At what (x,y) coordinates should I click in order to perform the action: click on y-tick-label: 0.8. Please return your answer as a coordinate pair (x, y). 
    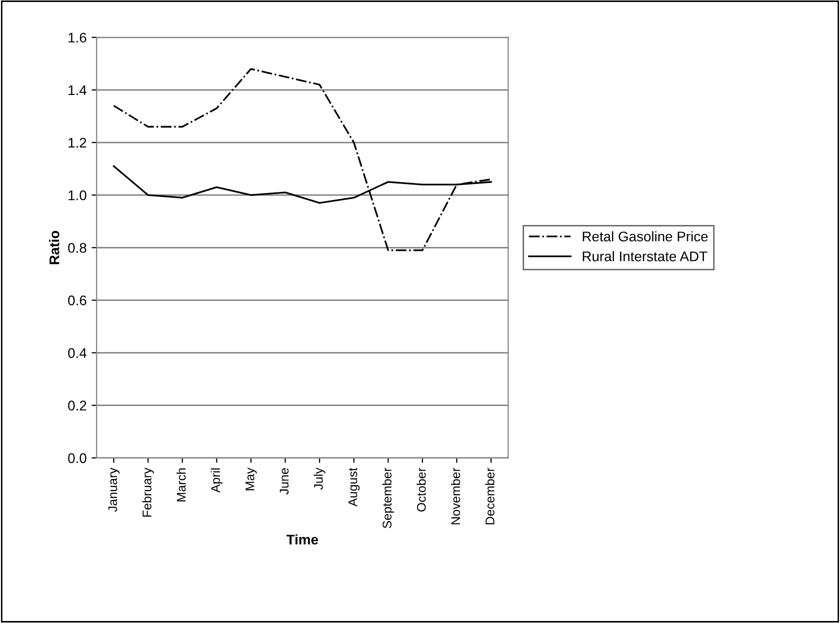
    Looking at the image, I should click on (77, 247).